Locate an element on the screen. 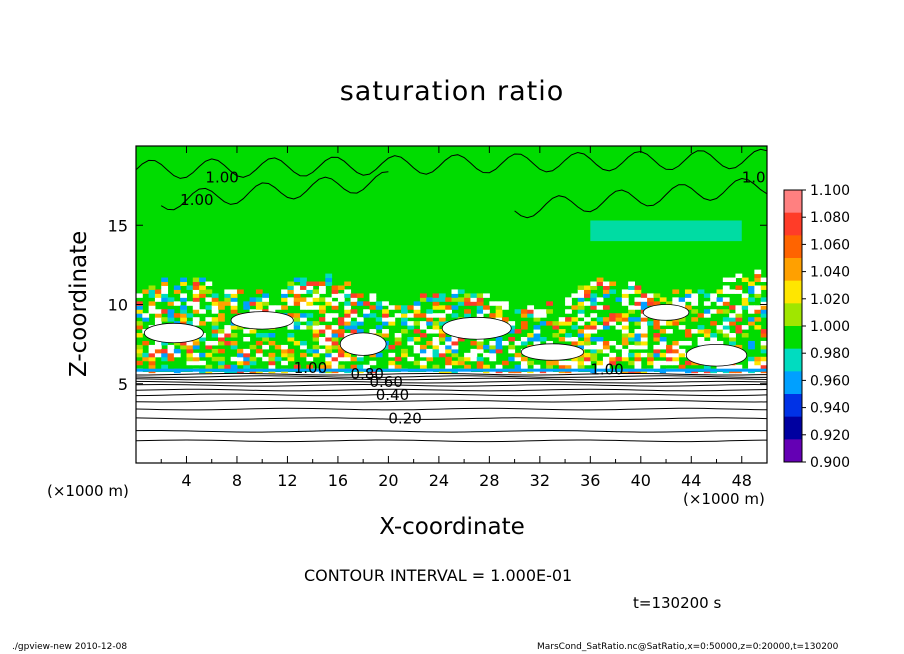 The width and height of the screenshot is (904, 654). colorbar-label: 1.040 is located at coordinates (830, 273).